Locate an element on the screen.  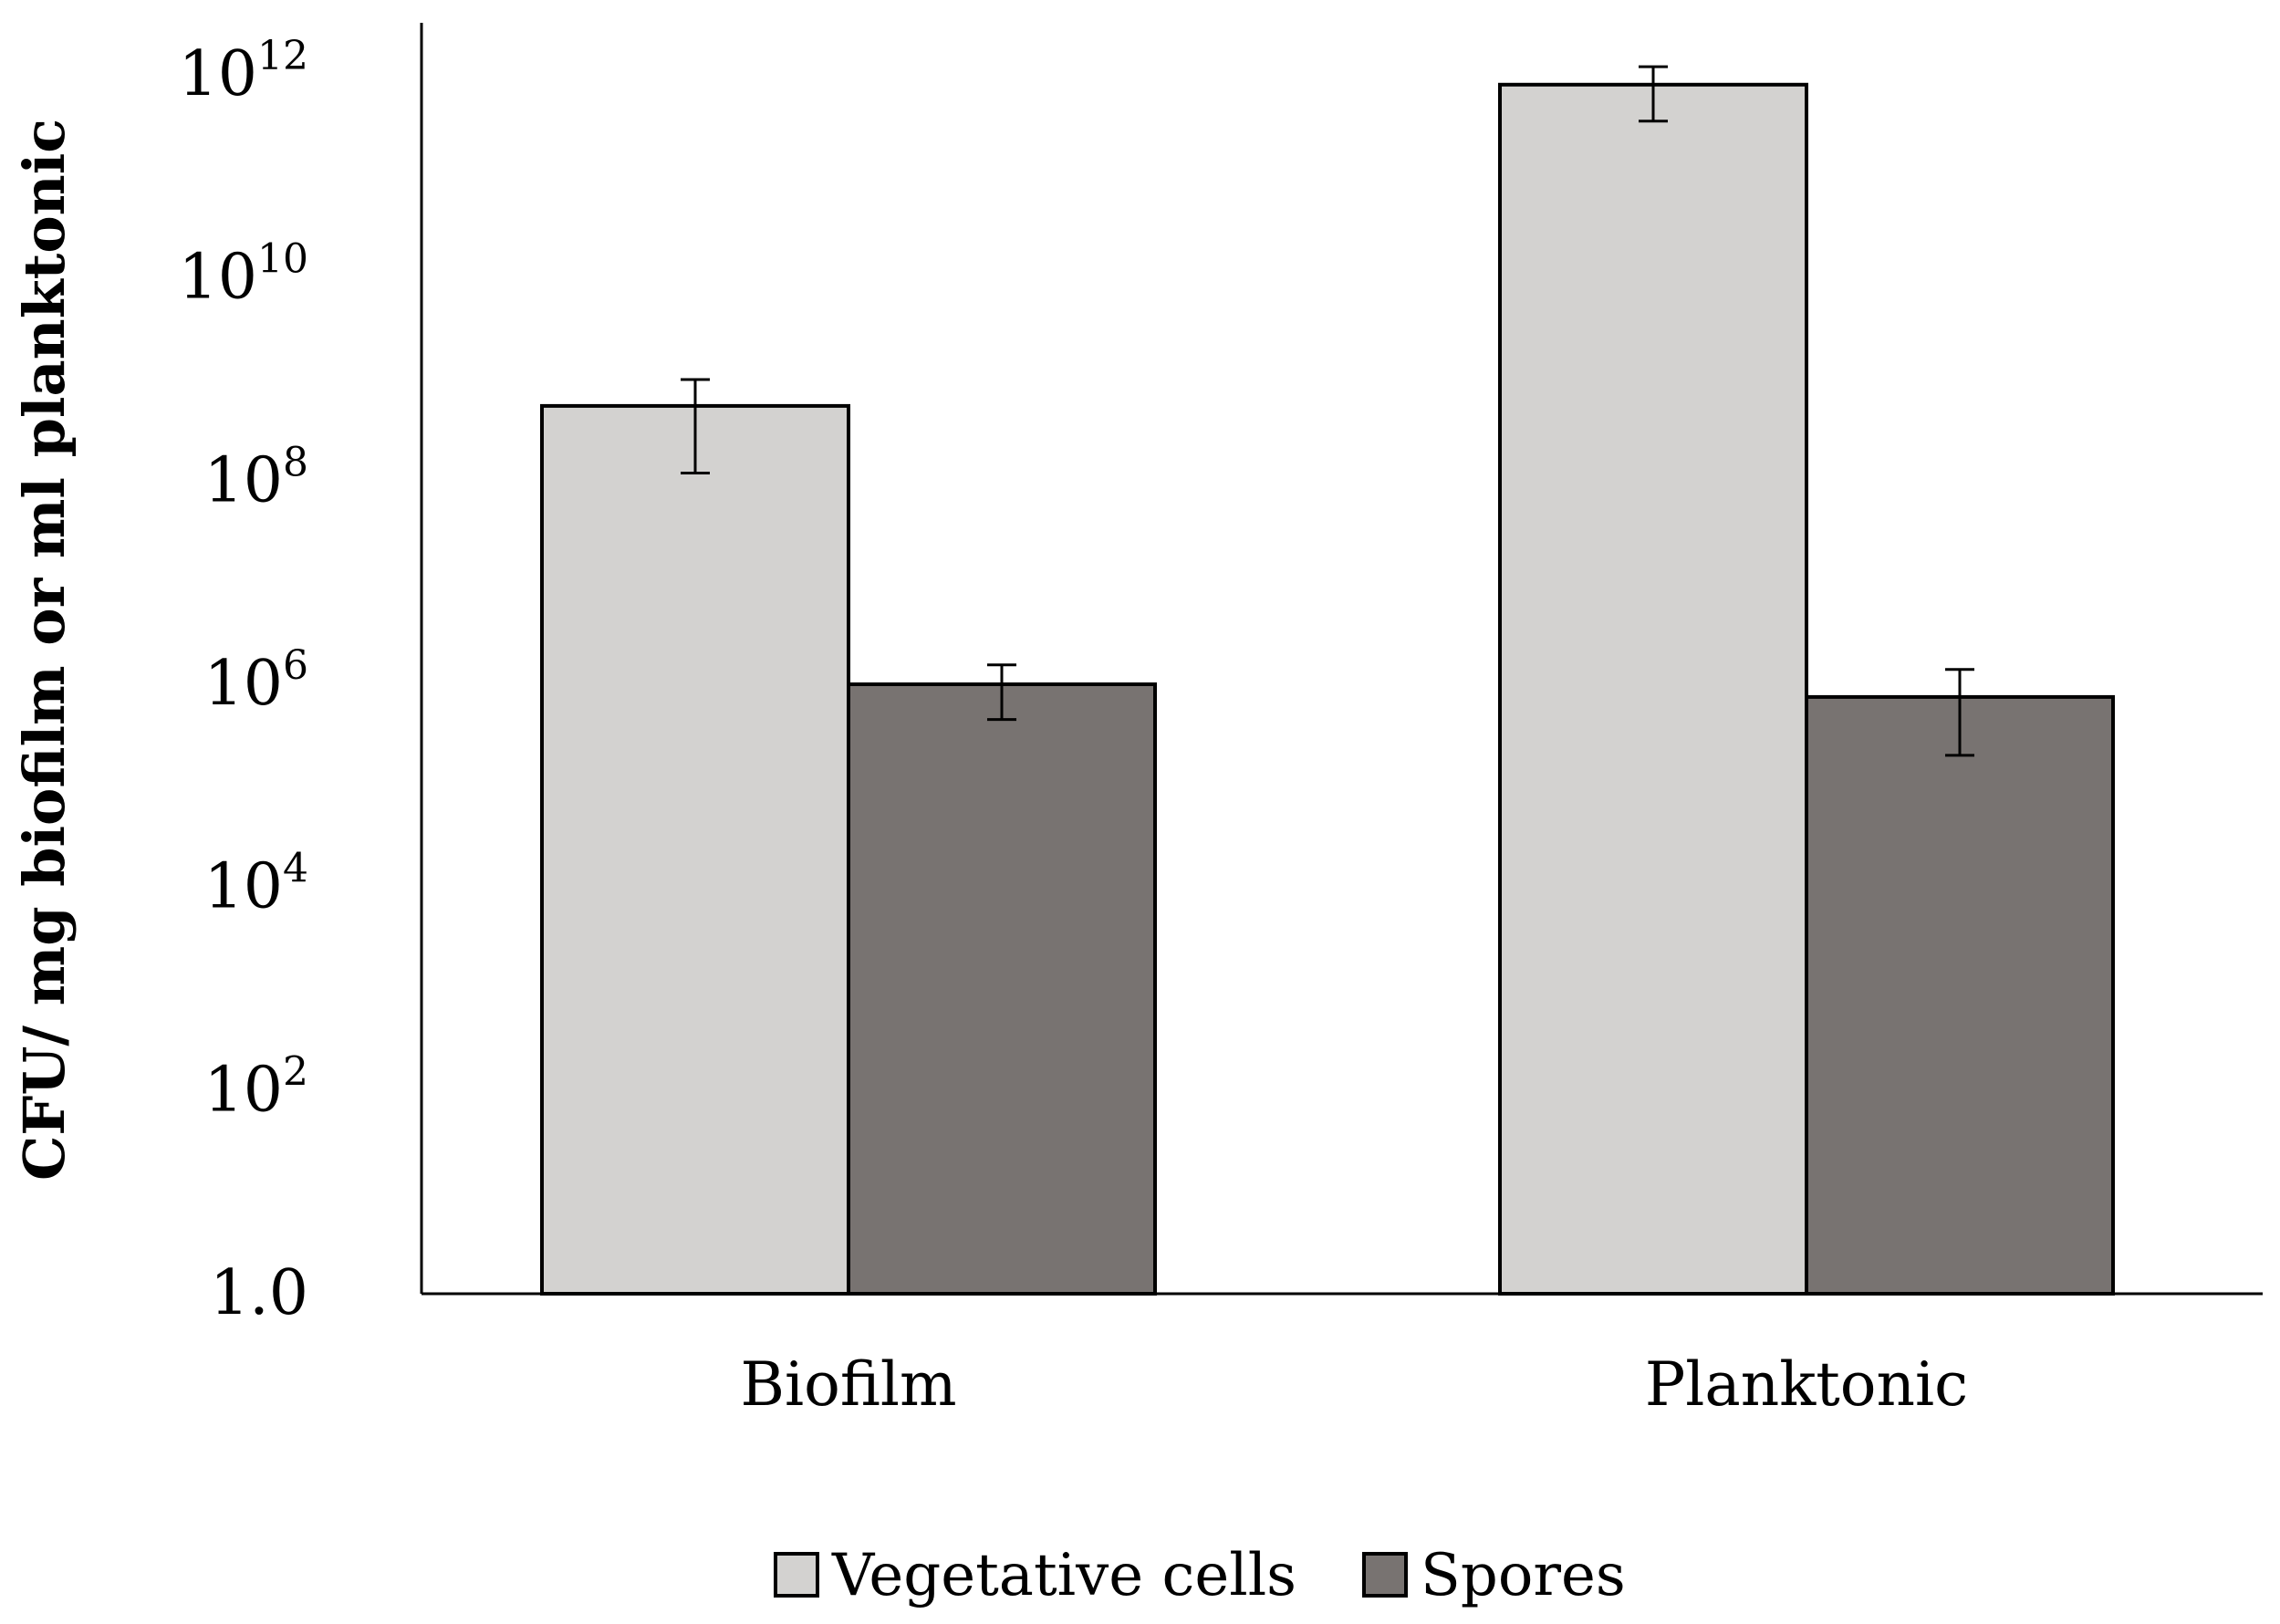
bar-vegetative-cells-planktonic is located at coordinates (1653, 689).